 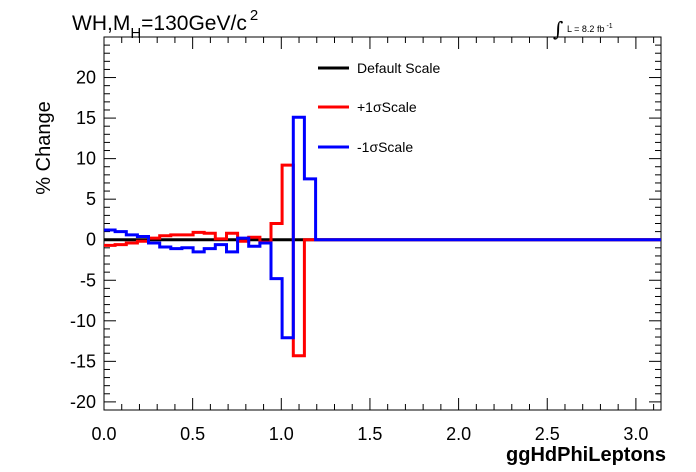 What do you see at coordinates (103, 434) in the screenshot?
I see `x-tick-label: 0.0` at bounding box center [103, 434].